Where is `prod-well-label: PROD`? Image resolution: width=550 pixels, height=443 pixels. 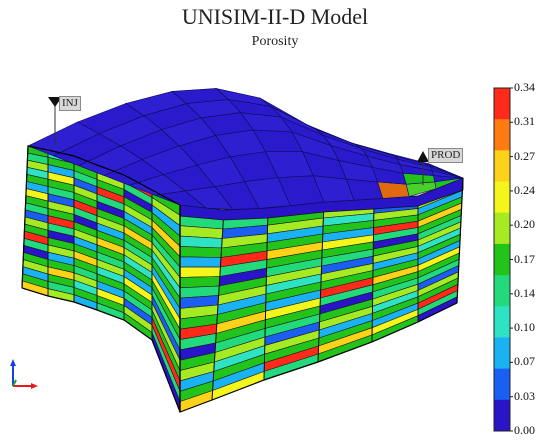
prod-well-label: PROD is located at coordinates (446, 155).